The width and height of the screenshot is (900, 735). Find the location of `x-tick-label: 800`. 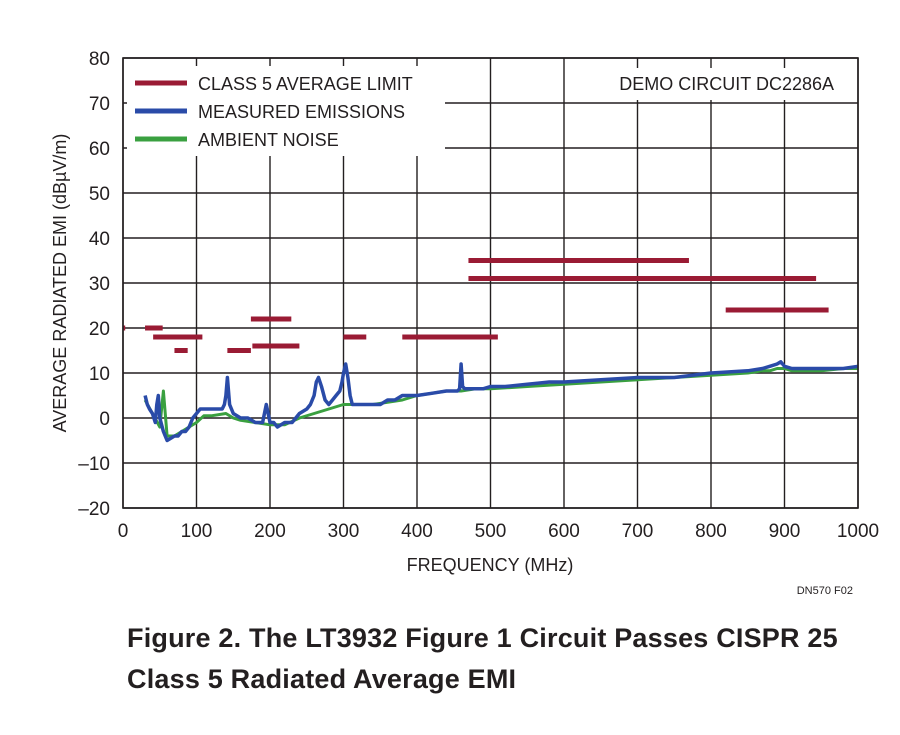

x-tick-label: 800 is located at coordinates (711, 531).